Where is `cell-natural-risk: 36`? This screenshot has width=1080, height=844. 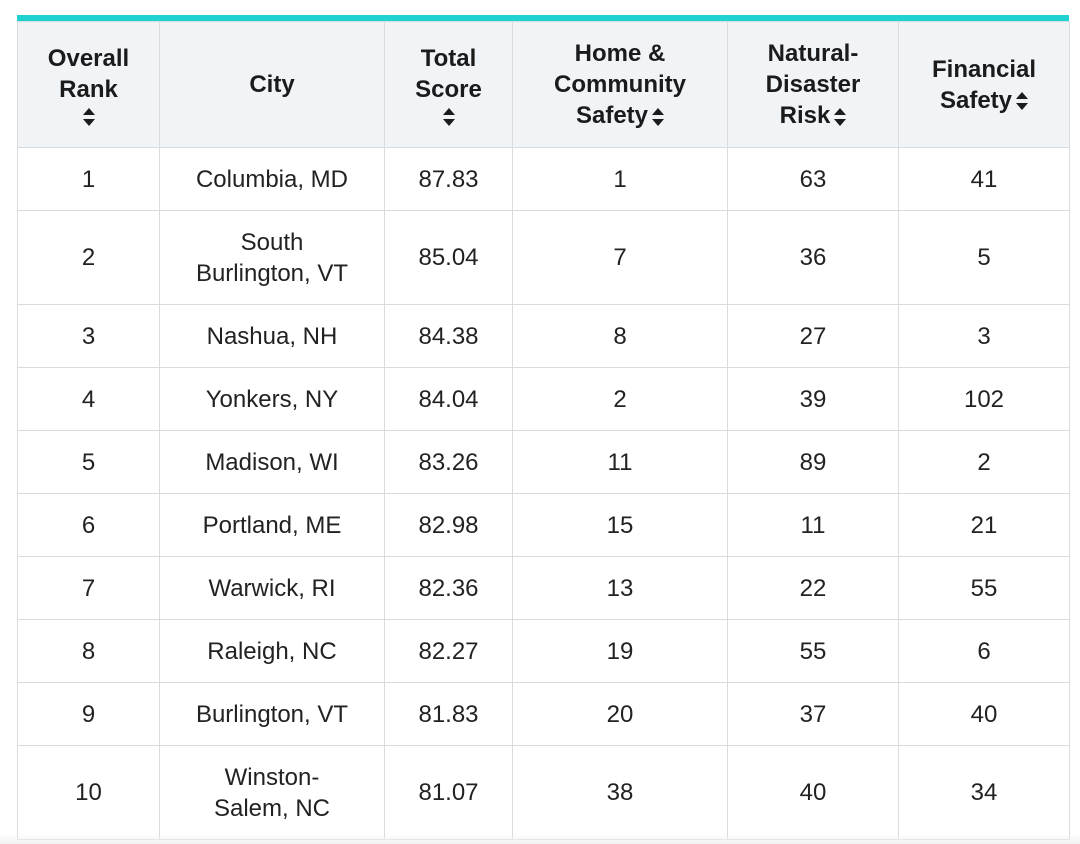 cell-natural-risk: 36 is located at coordinates (813, 258).